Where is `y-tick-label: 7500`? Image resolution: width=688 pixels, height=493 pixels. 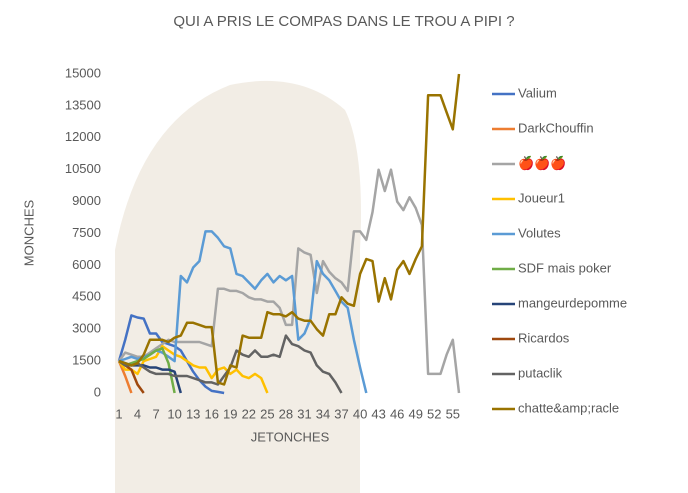
y-tick-label: 7500 is located at coordinates (86, 232).